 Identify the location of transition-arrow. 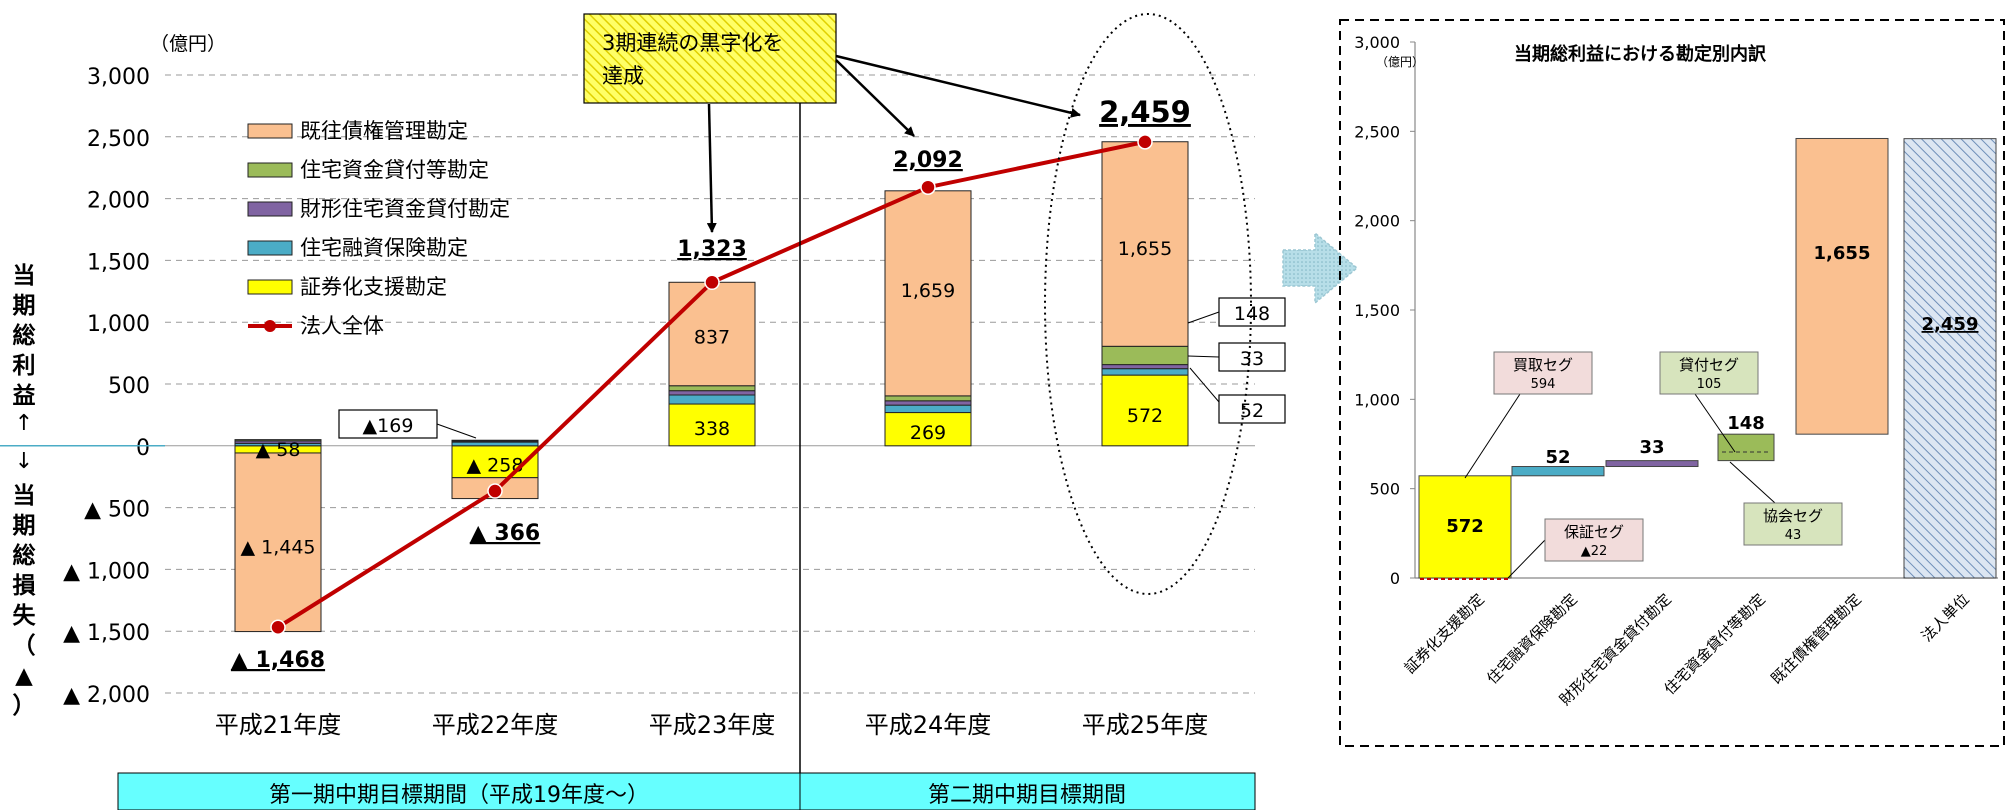
(1320, 268).